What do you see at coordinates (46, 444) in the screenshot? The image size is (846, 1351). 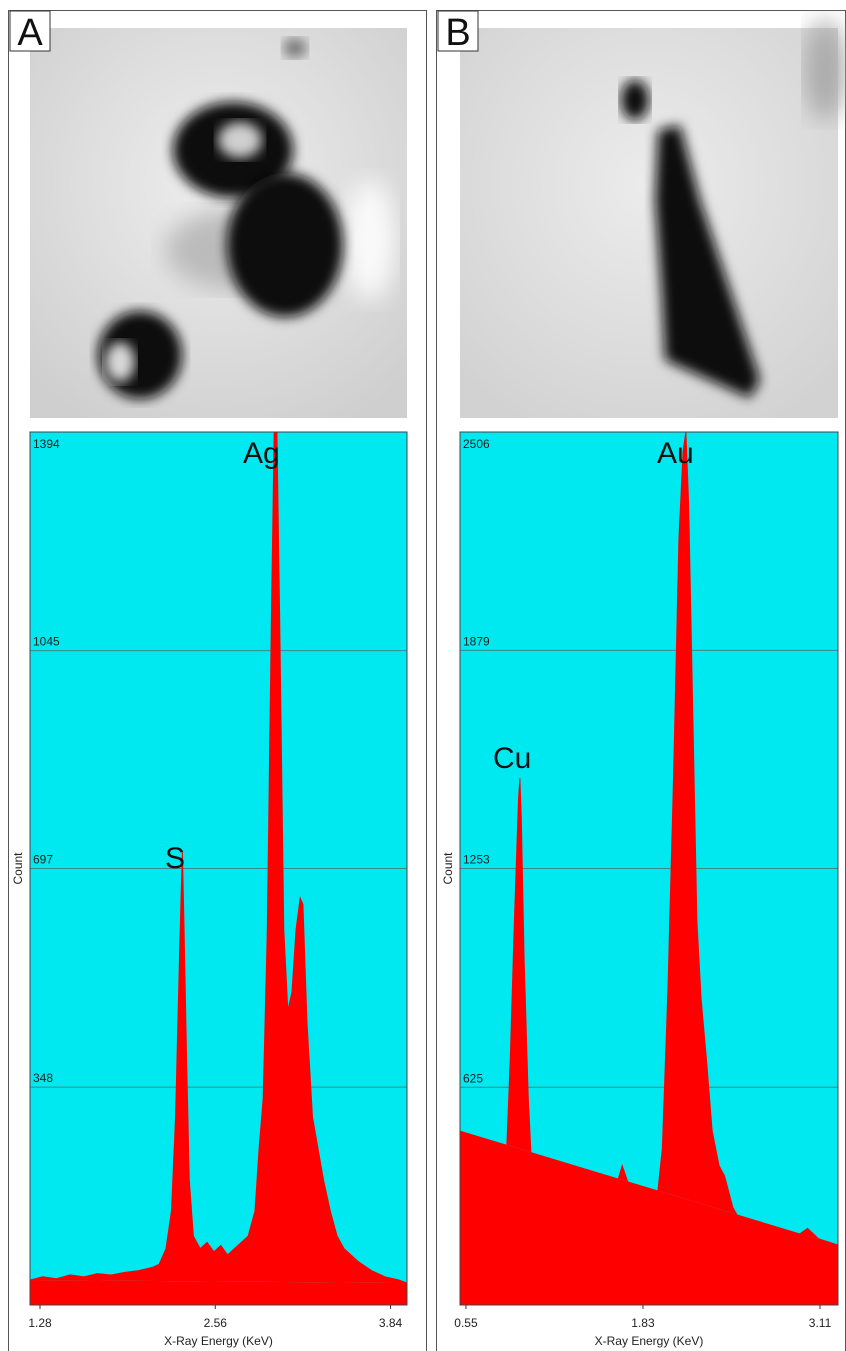 I see `y-tick-label: 1394` at bounding box center [46, 444].